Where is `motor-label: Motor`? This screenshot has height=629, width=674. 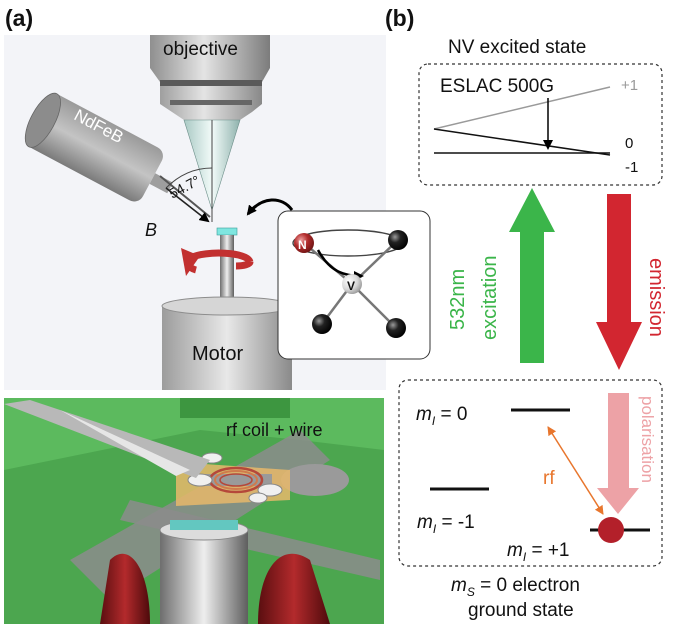 motor-label: Motor is located at coordinates (217, 354).